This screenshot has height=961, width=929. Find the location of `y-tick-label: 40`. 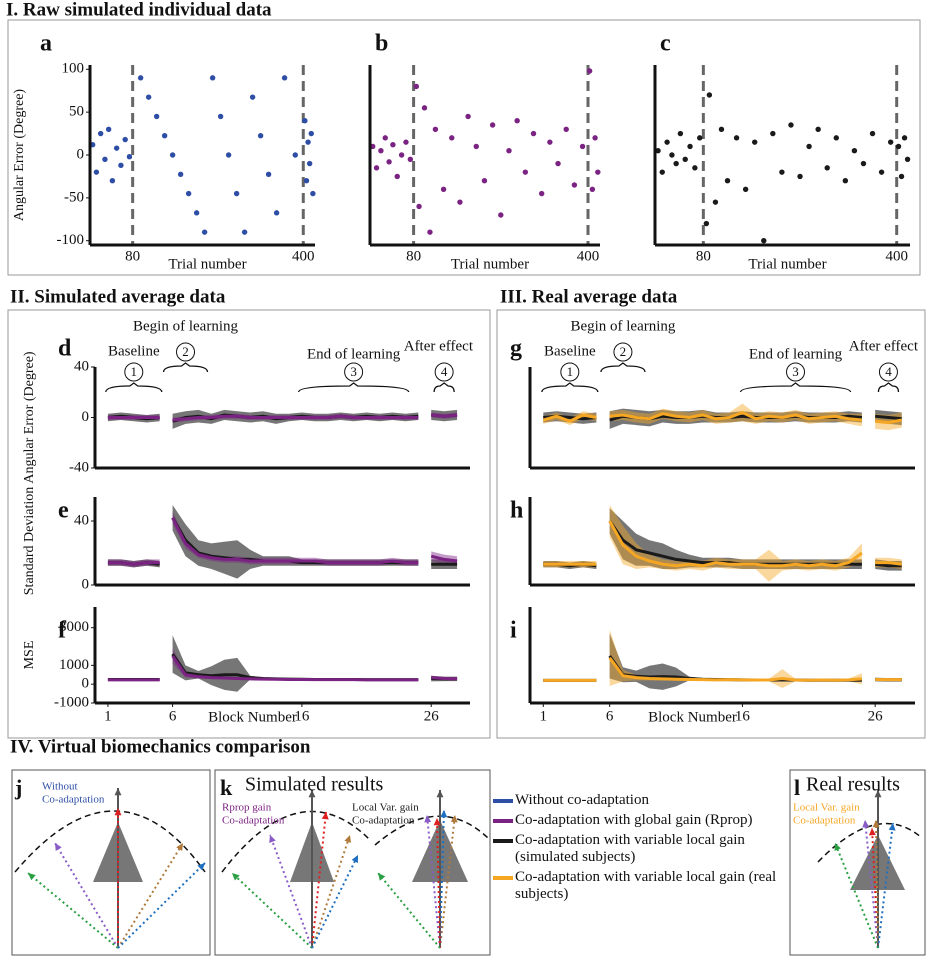

y-tick-label: 40 is located at coordinates (81, 520).